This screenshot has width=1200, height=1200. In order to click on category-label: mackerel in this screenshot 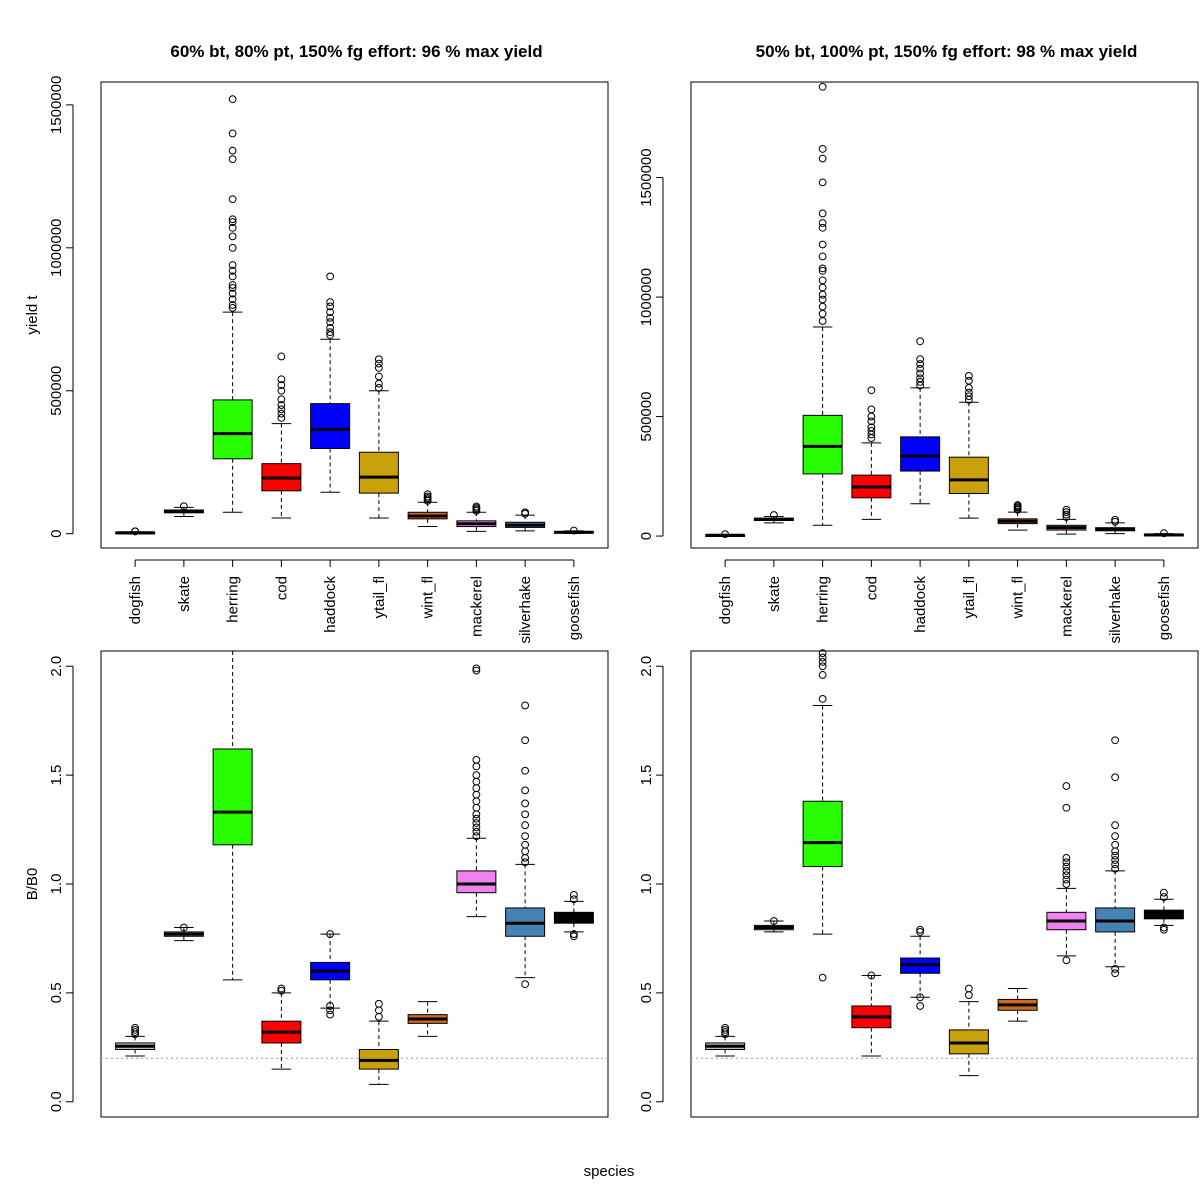, I will do `click(1066, 606)`.